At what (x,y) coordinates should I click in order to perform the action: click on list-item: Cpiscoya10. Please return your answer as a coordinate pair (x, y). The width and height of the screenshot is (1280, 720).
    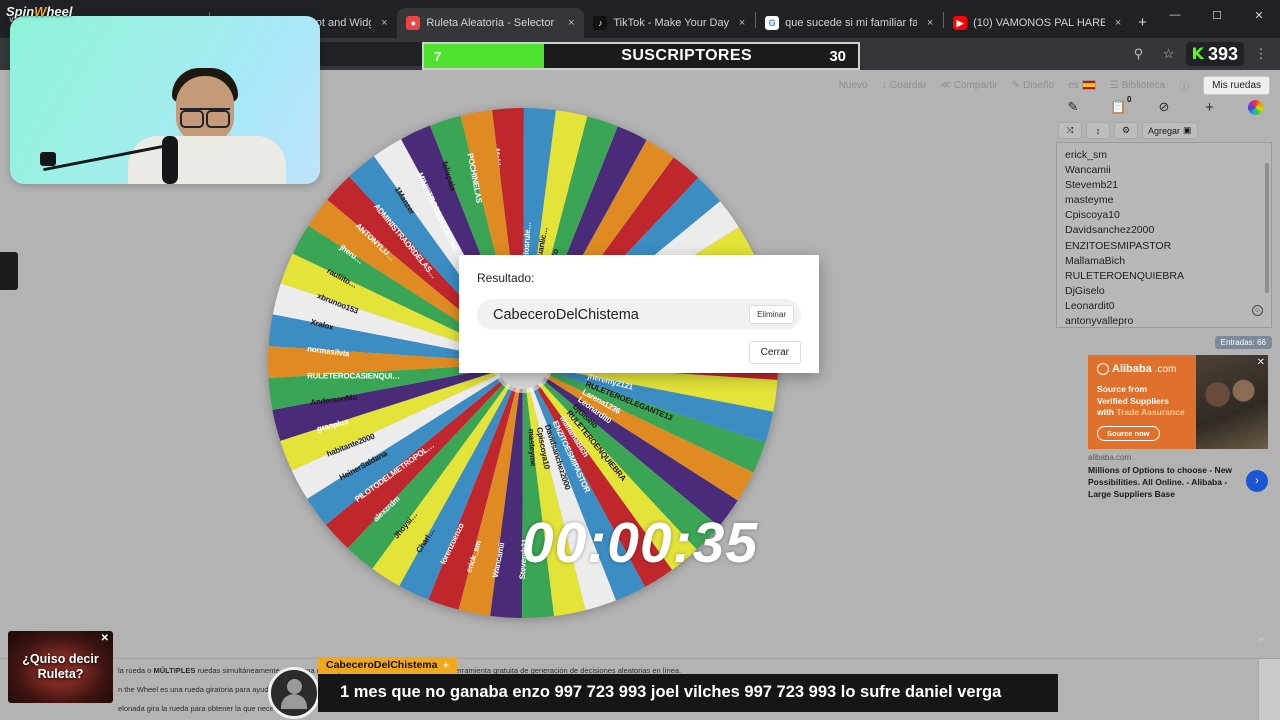
    Looking at the image, I should click on (1092, 215).